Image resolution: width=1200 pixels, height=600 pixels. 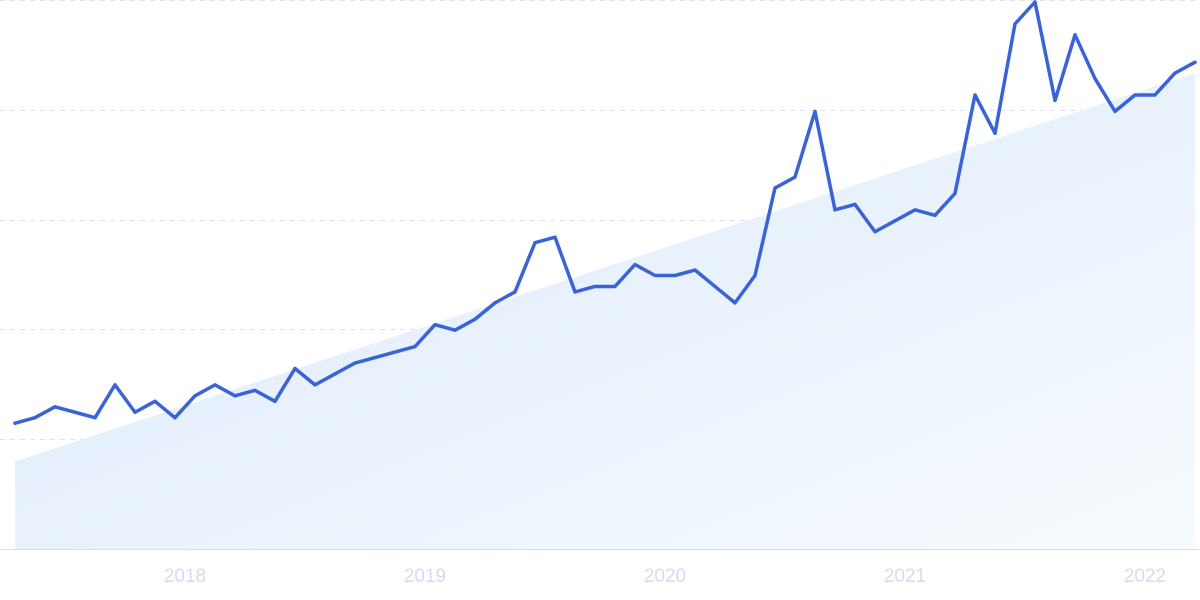 What do you see at coordinates (1145, 576) in the screenshot?
I see `x-tick-label: 2022` at bounding box center [1145, 576].